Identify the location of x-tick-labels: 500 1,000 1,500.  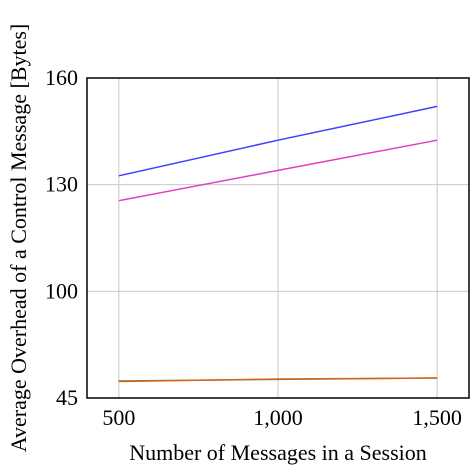
(282, 417).